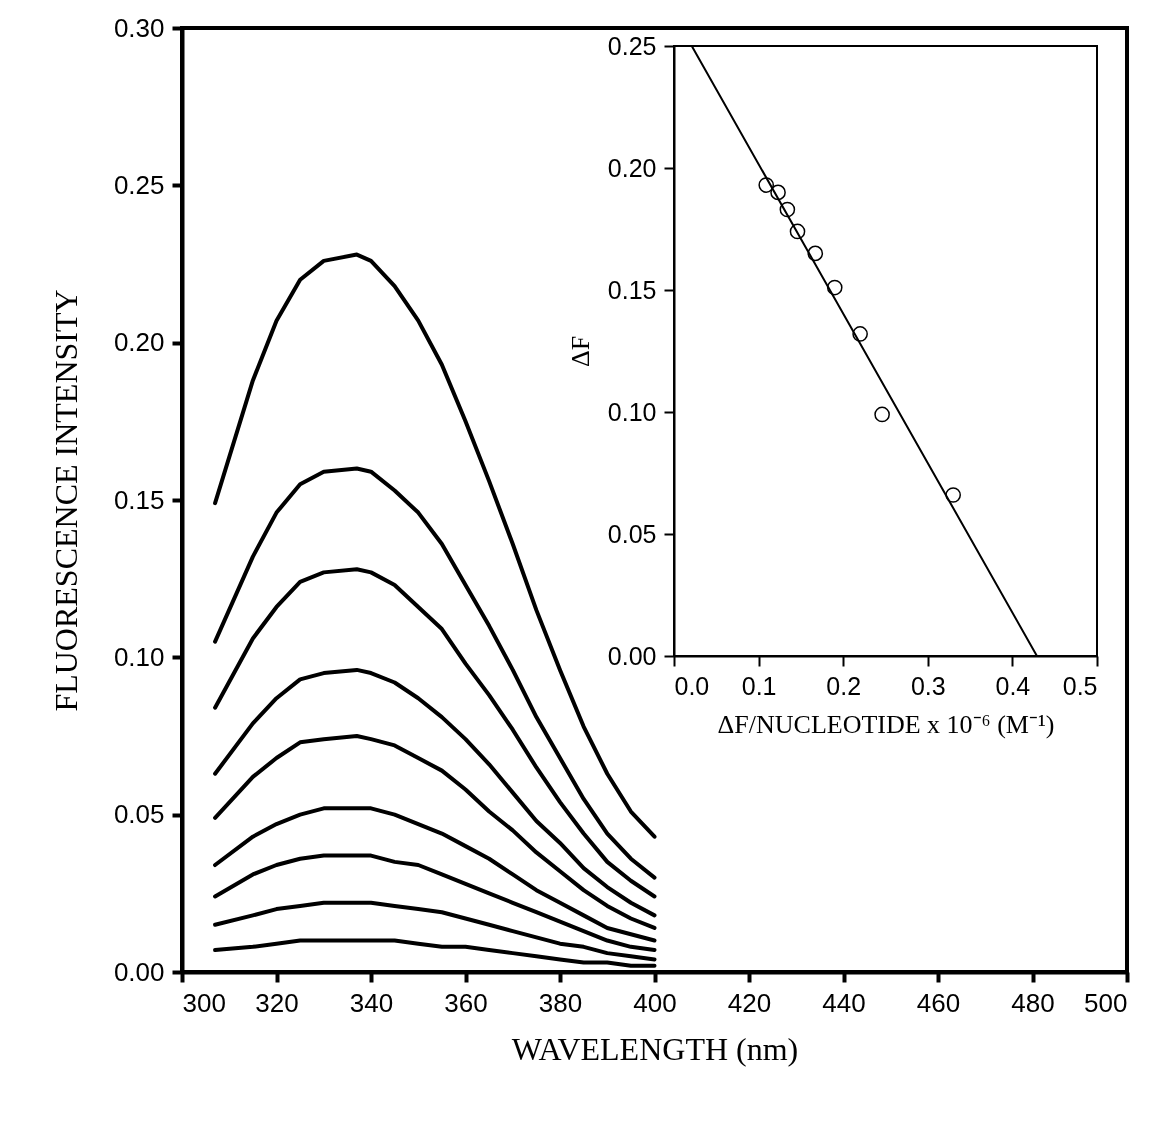 The width and height of the screenshot is (1161, 1121). I want to click on x-tick-label: 460, so click(938, 1002).